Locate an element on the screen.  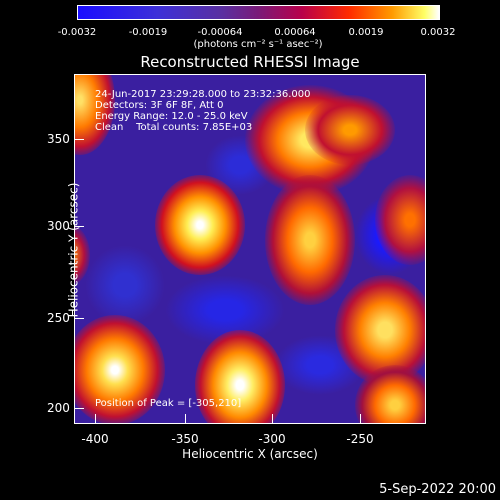
x-tick-label: -400 is located at coordinates (95, 439).